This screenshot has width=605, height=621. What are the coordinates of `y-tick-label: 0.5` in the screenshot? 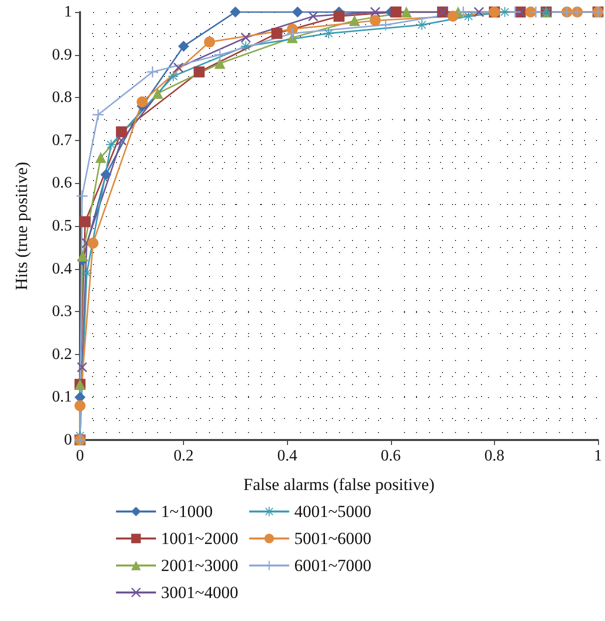 It's located at (62, 226).